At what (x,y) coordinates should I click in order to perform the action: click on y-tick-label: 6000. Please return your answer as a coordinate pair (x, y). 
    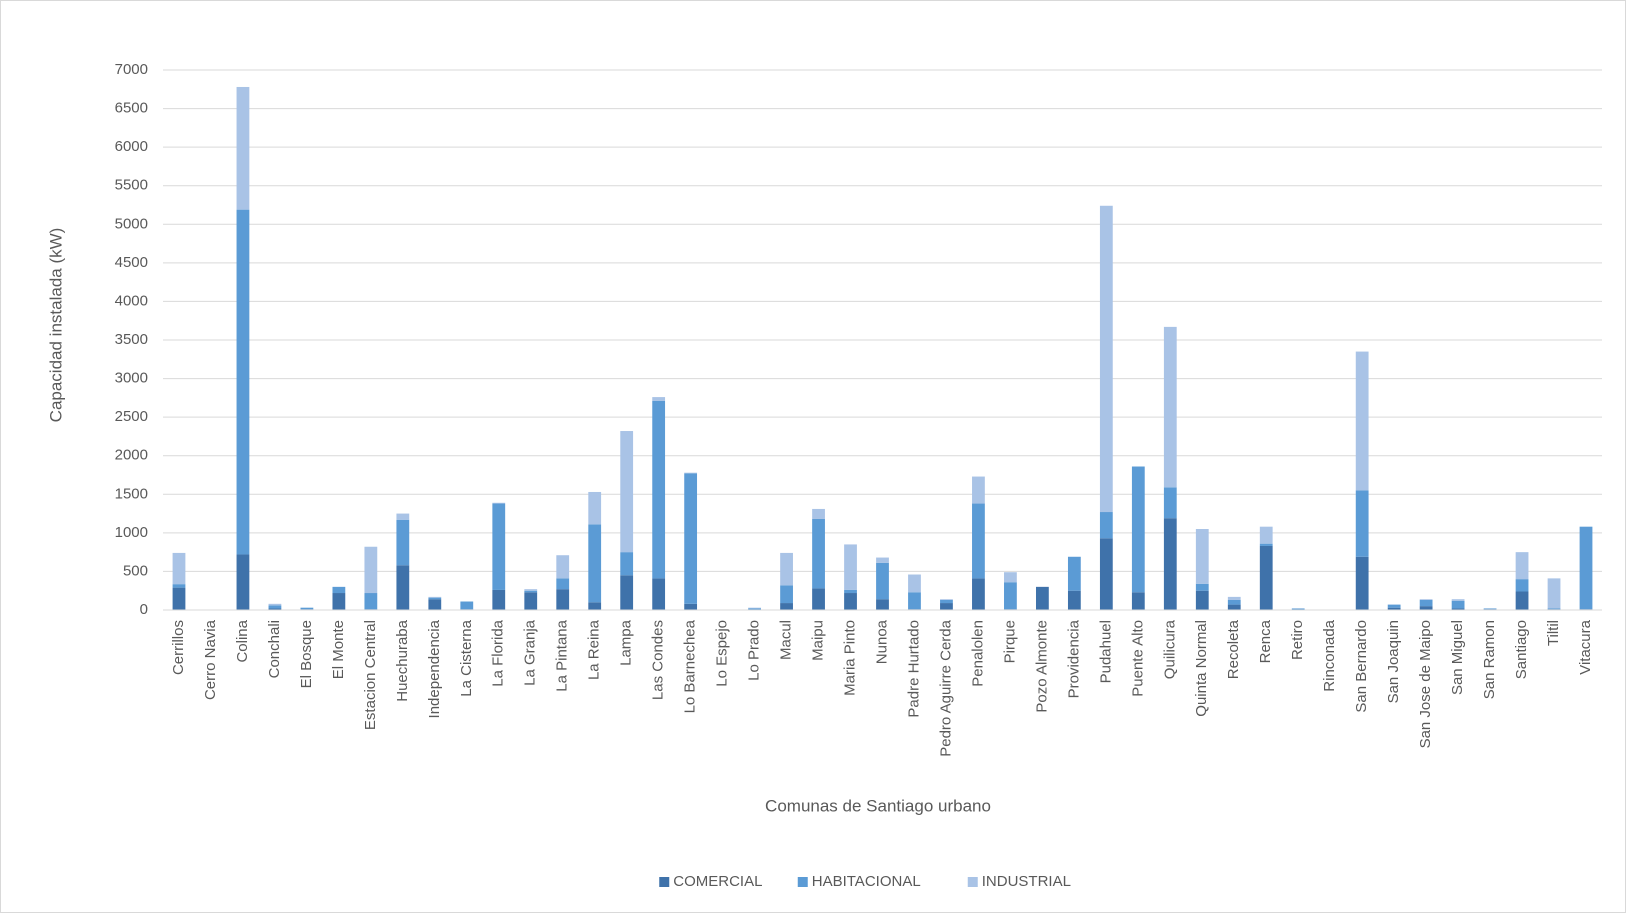
    Looking at the image, I should click on (131, 146).